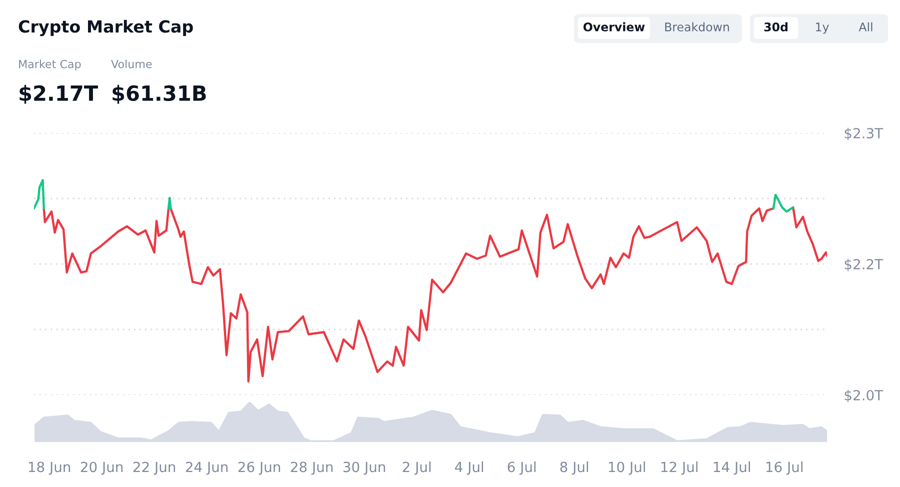  Describe the element at coordinates (207, 468) in the screenshot. I see `x-tick-label: 24 Jun` at that location.